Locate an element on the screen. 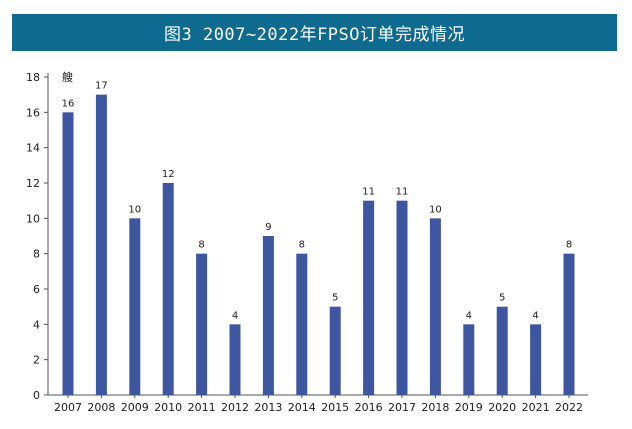  bar-2020 is located at coordinates (502, 350).